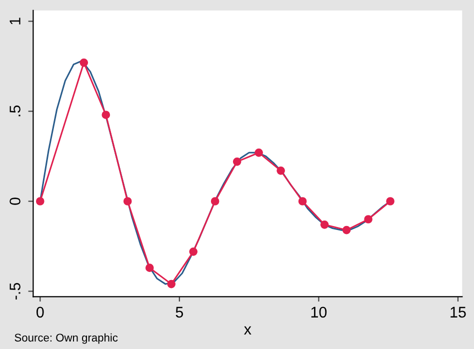 This screenshot has width=474, height=349. Describe the element at coordinates (15, 111) in the screenshot. I see `y-tick-label: .5` at that location.